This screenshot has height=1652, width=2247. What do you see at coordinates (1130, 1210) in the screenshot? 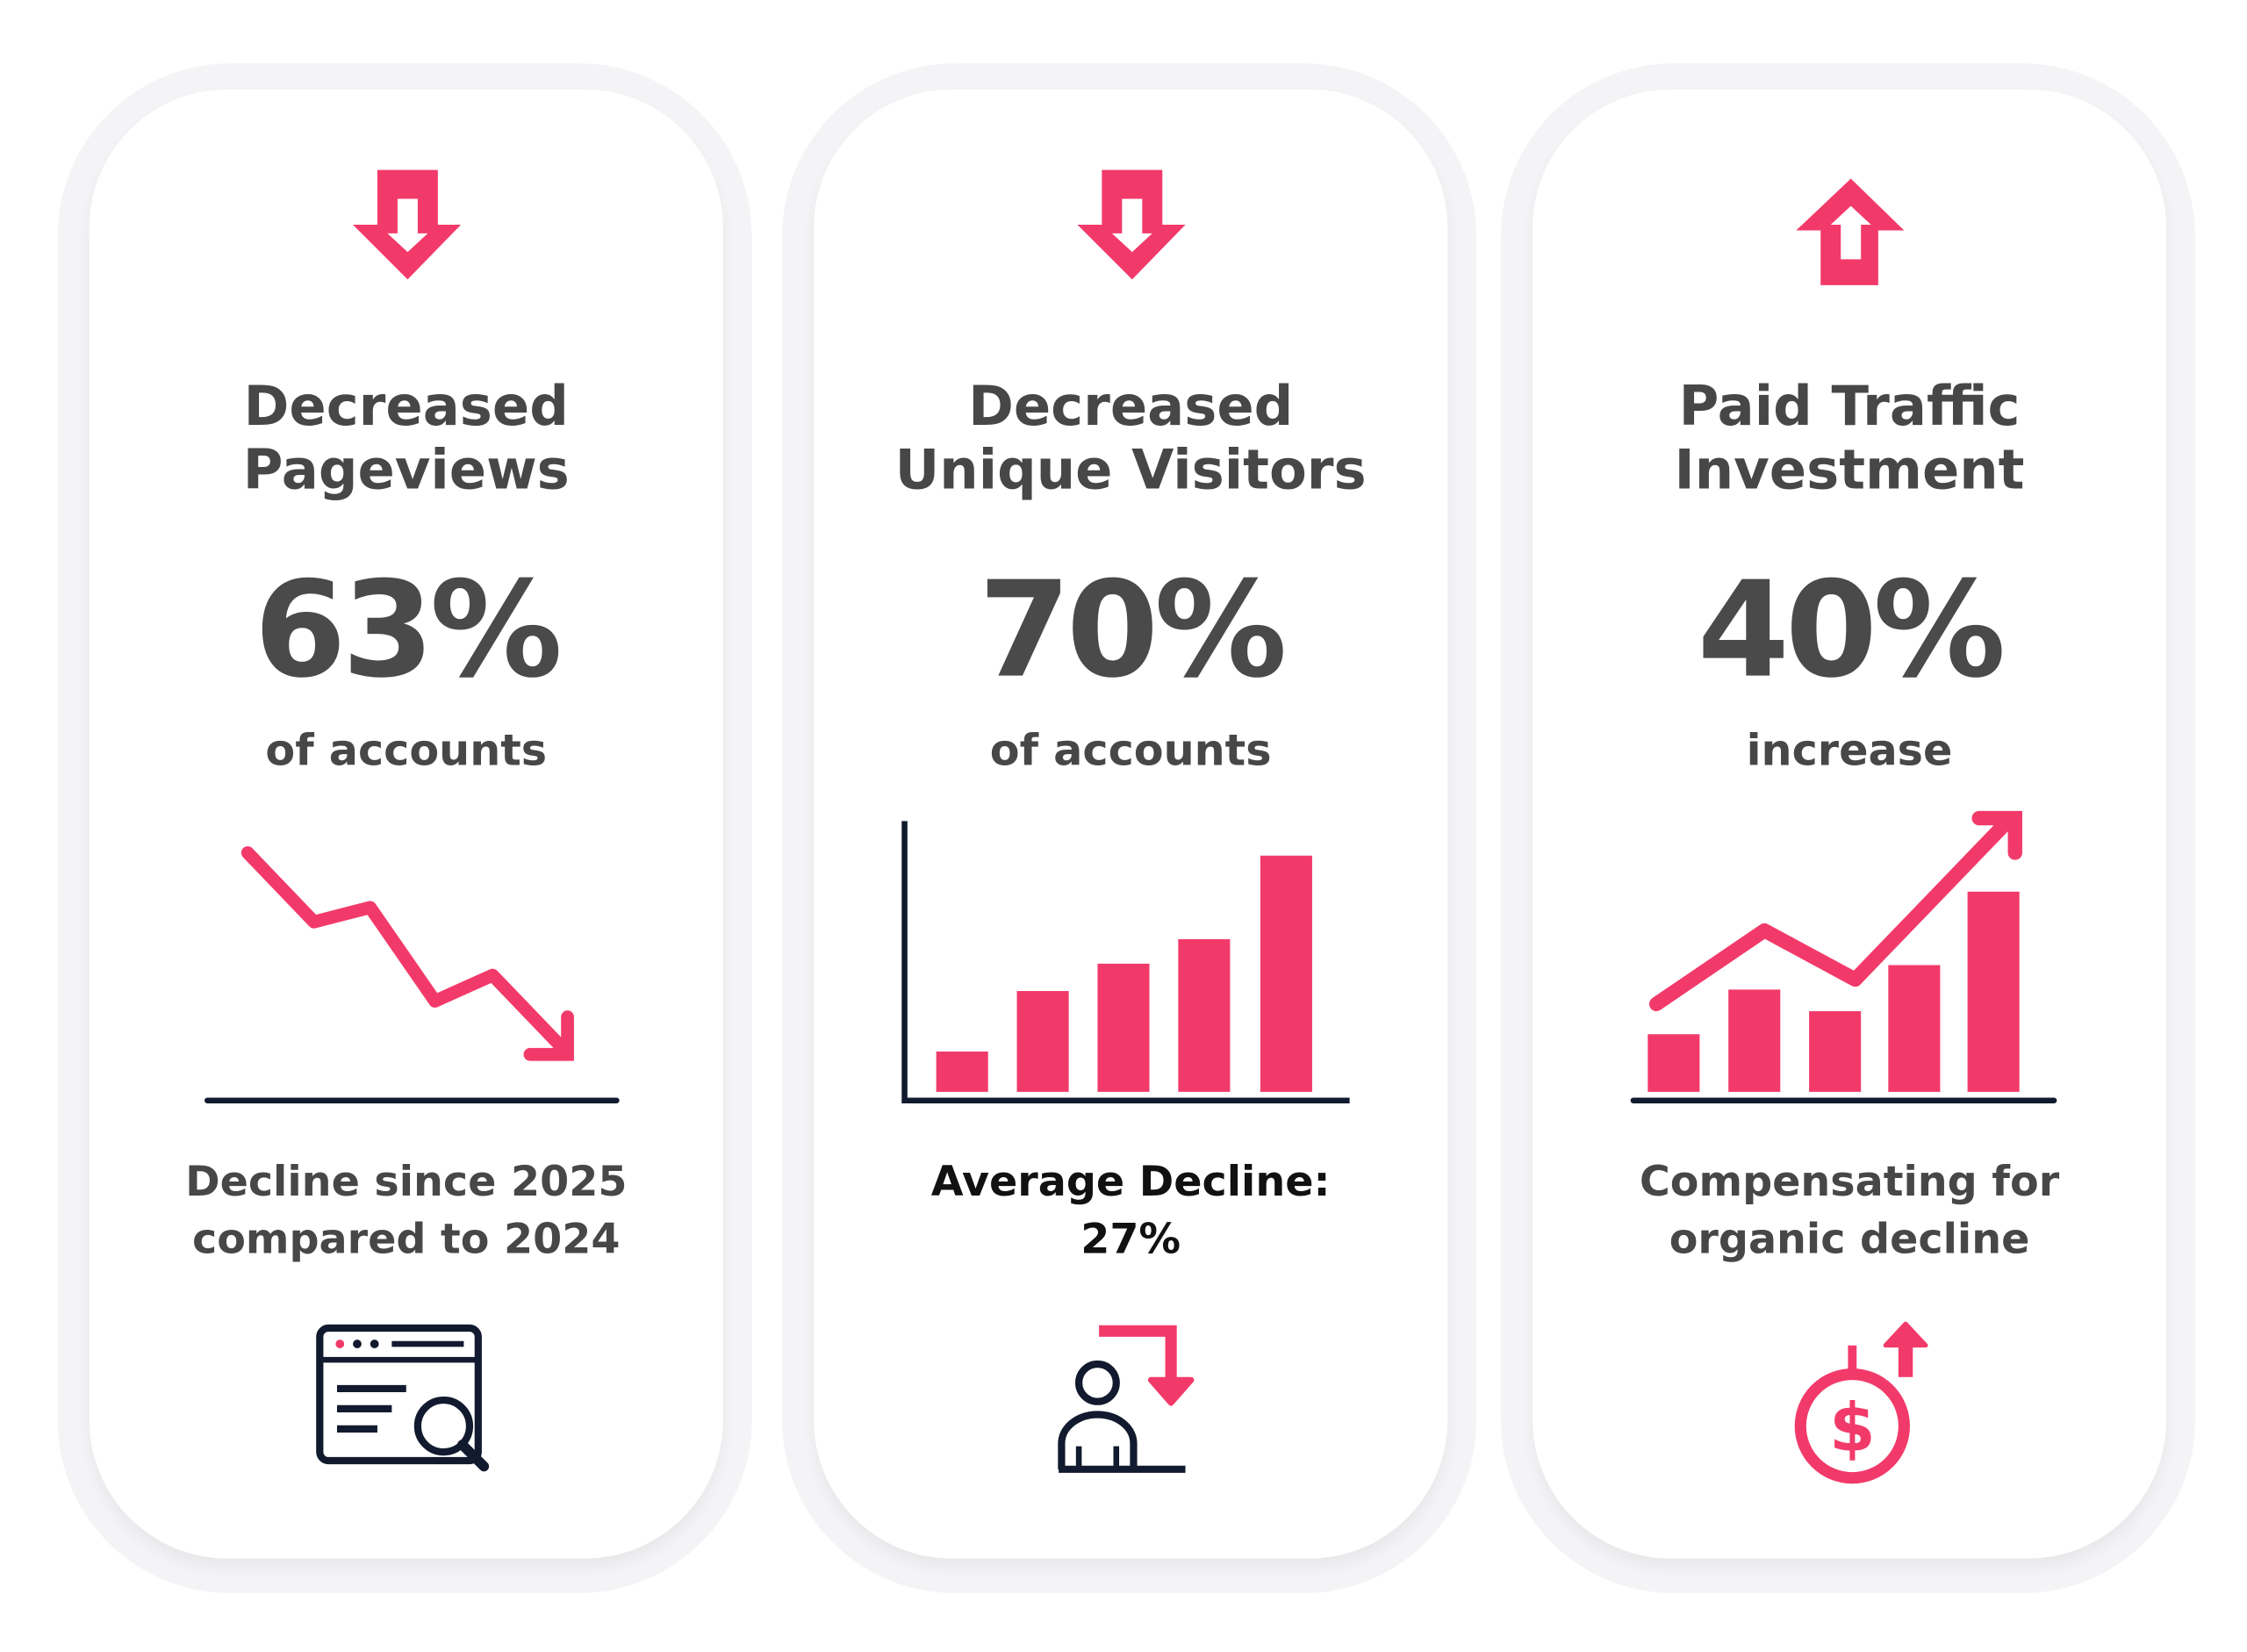
I see `card-note: Average Decline: 27%` at bounding box center [1130, 1210].